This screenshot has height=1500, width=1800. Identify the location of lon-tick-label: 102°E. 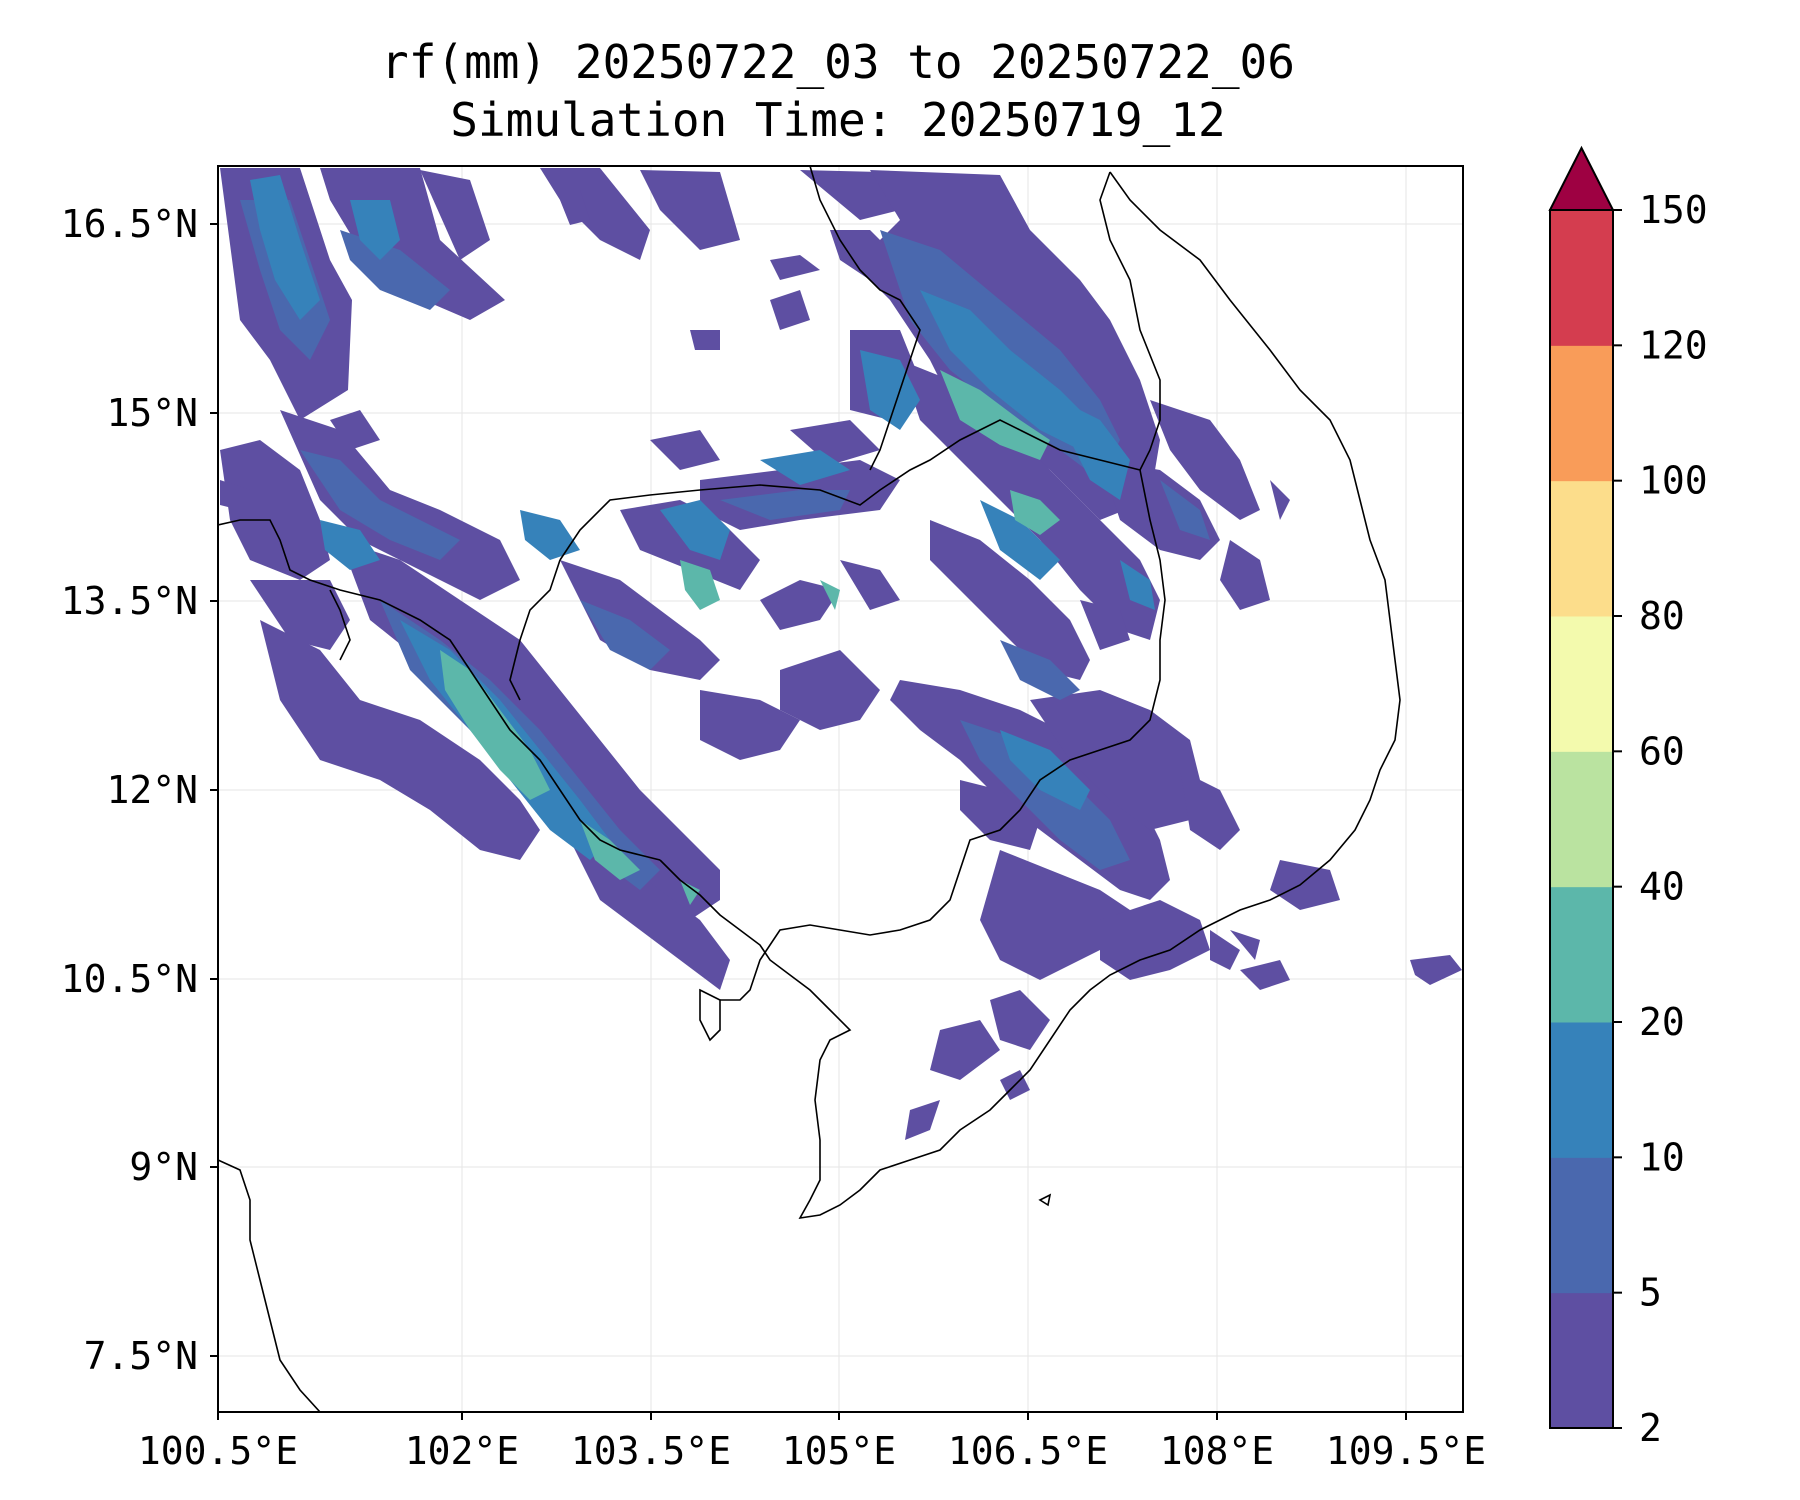
(462, 1451).